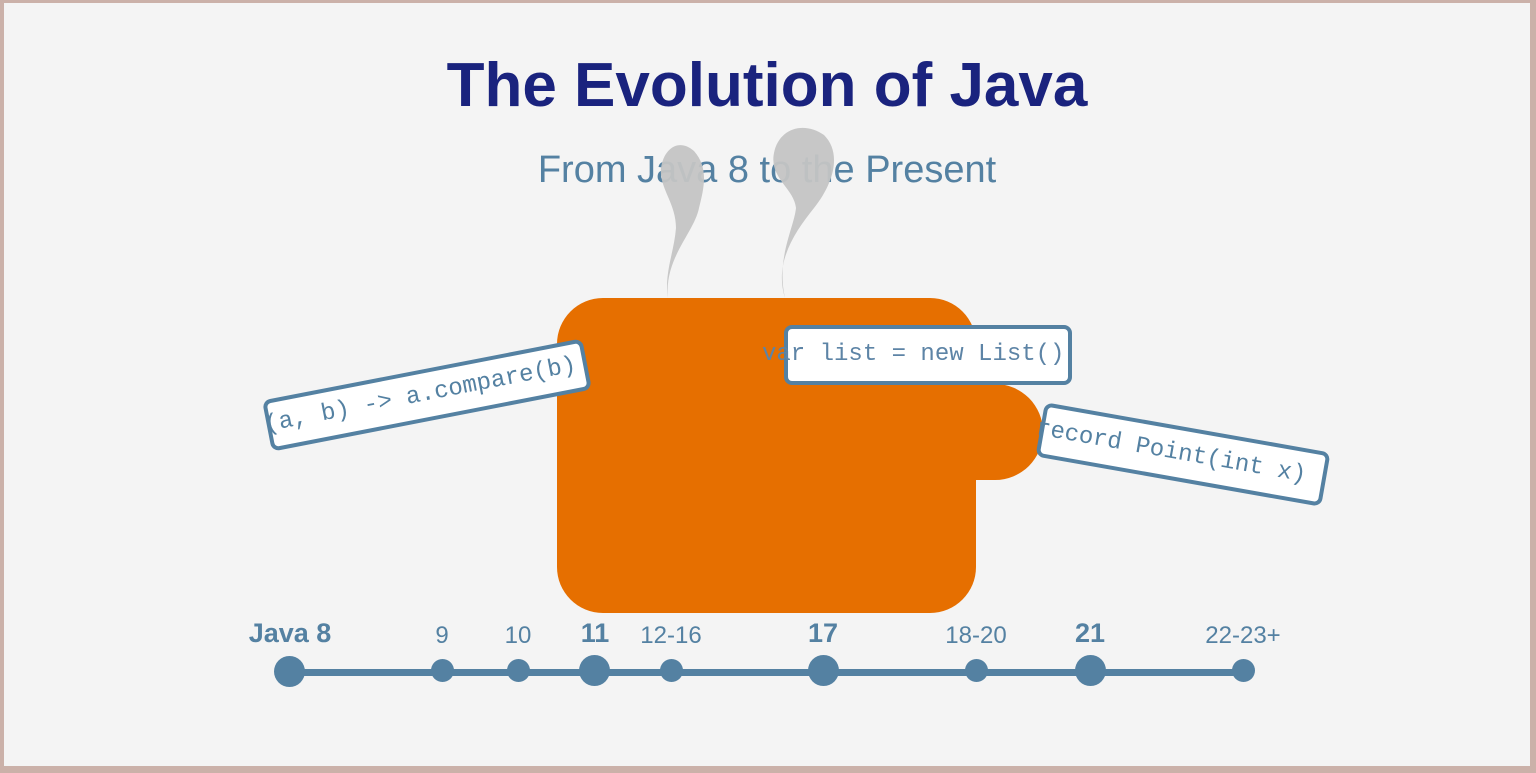 The width and height of the screenshot is (1536, 773). I want to click on milestone-label: 12-16, so click(671, 635).